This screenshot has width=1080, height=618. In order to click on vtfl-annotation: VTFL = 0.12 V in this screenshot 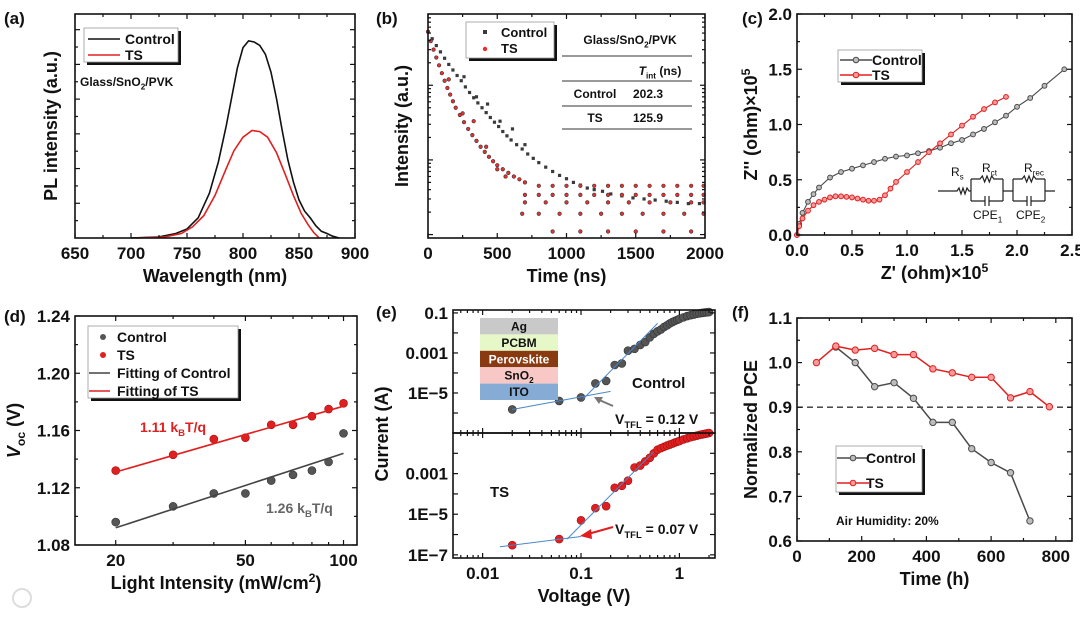, I will do `click(657, 421)`.